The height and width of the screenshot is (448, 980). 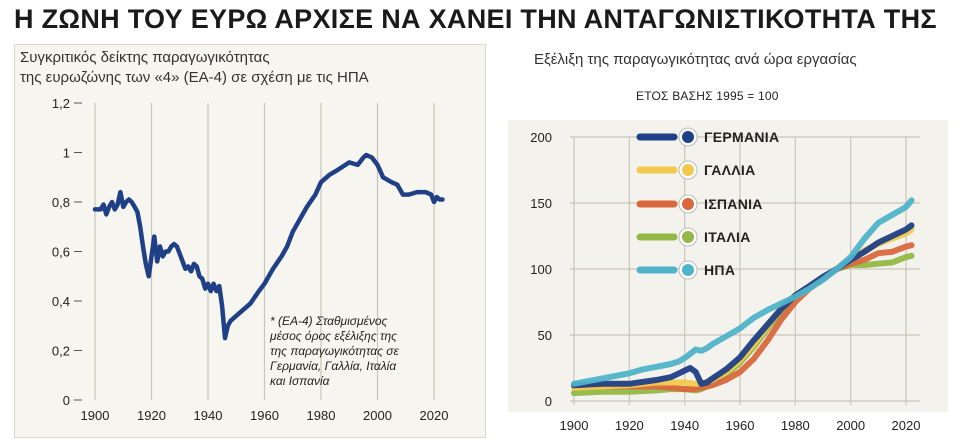 I want to click on right-series-line-germany, so click(x=743, y=305).